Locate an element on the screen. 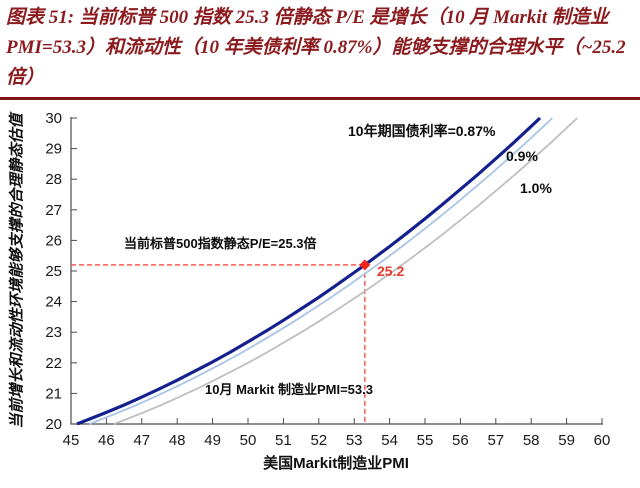 This screenshot has width=640, height=488. y-tick-label: 22 is located at coordinates (53, 363).